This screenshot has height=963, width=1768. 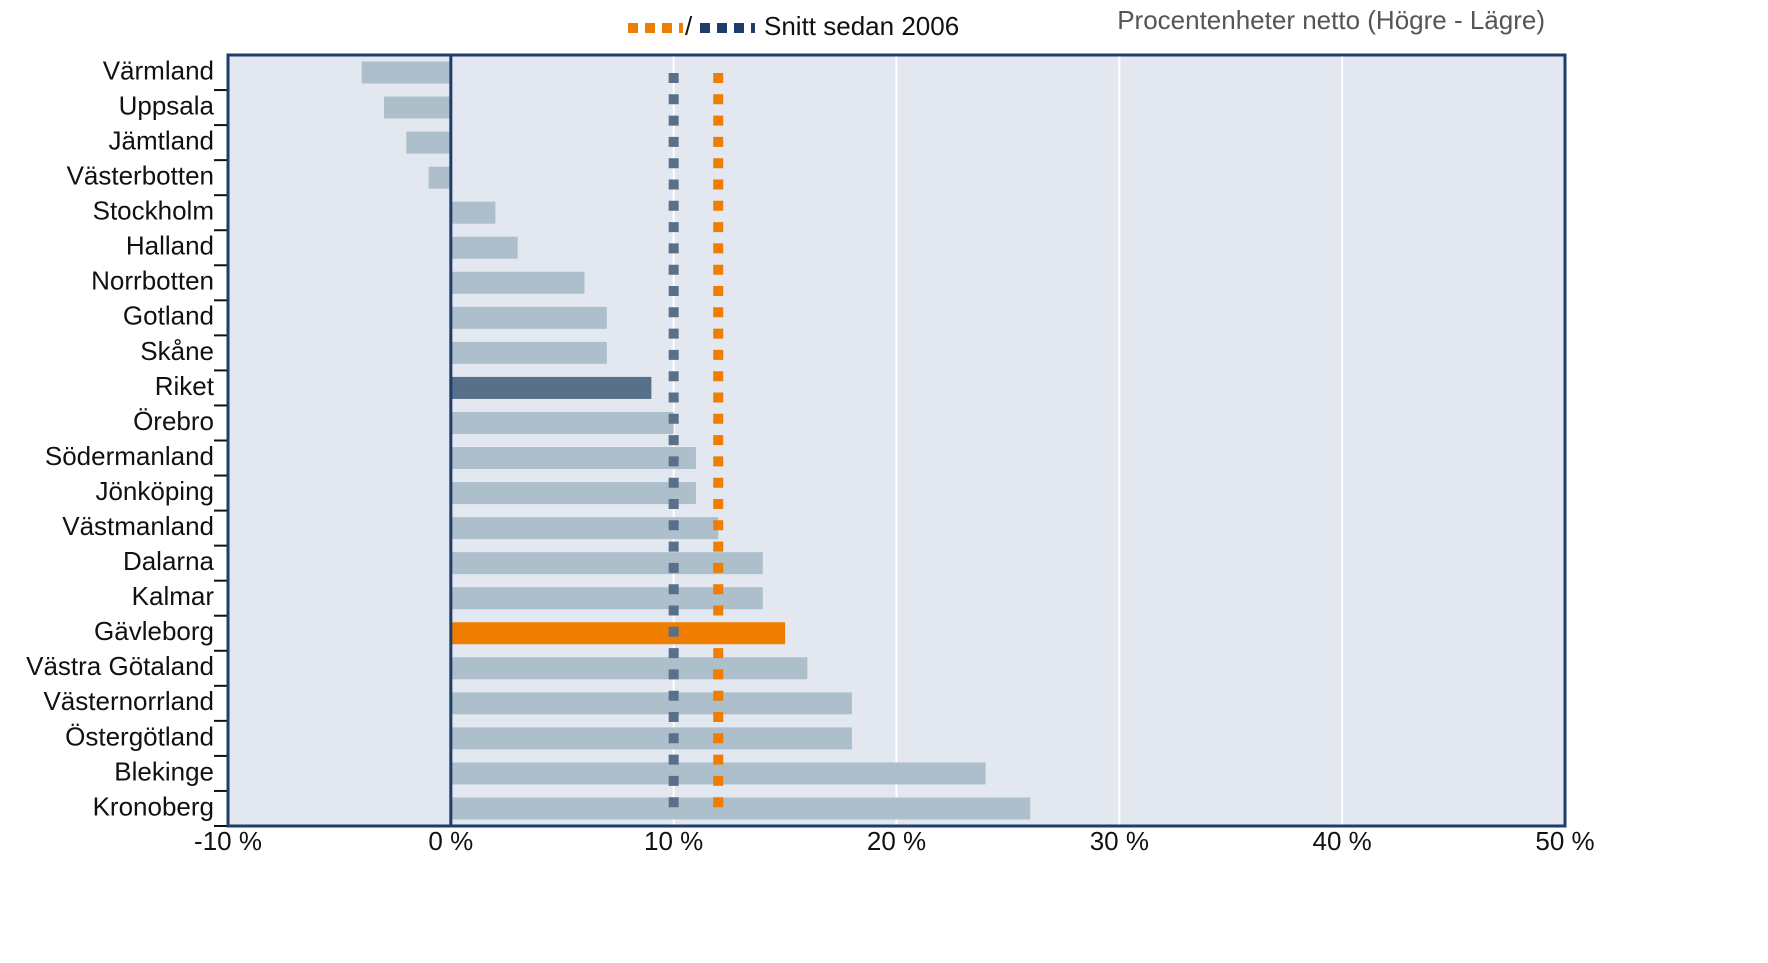 I want to click on y-tick-label: Värmland, so click(x=158, y=70).